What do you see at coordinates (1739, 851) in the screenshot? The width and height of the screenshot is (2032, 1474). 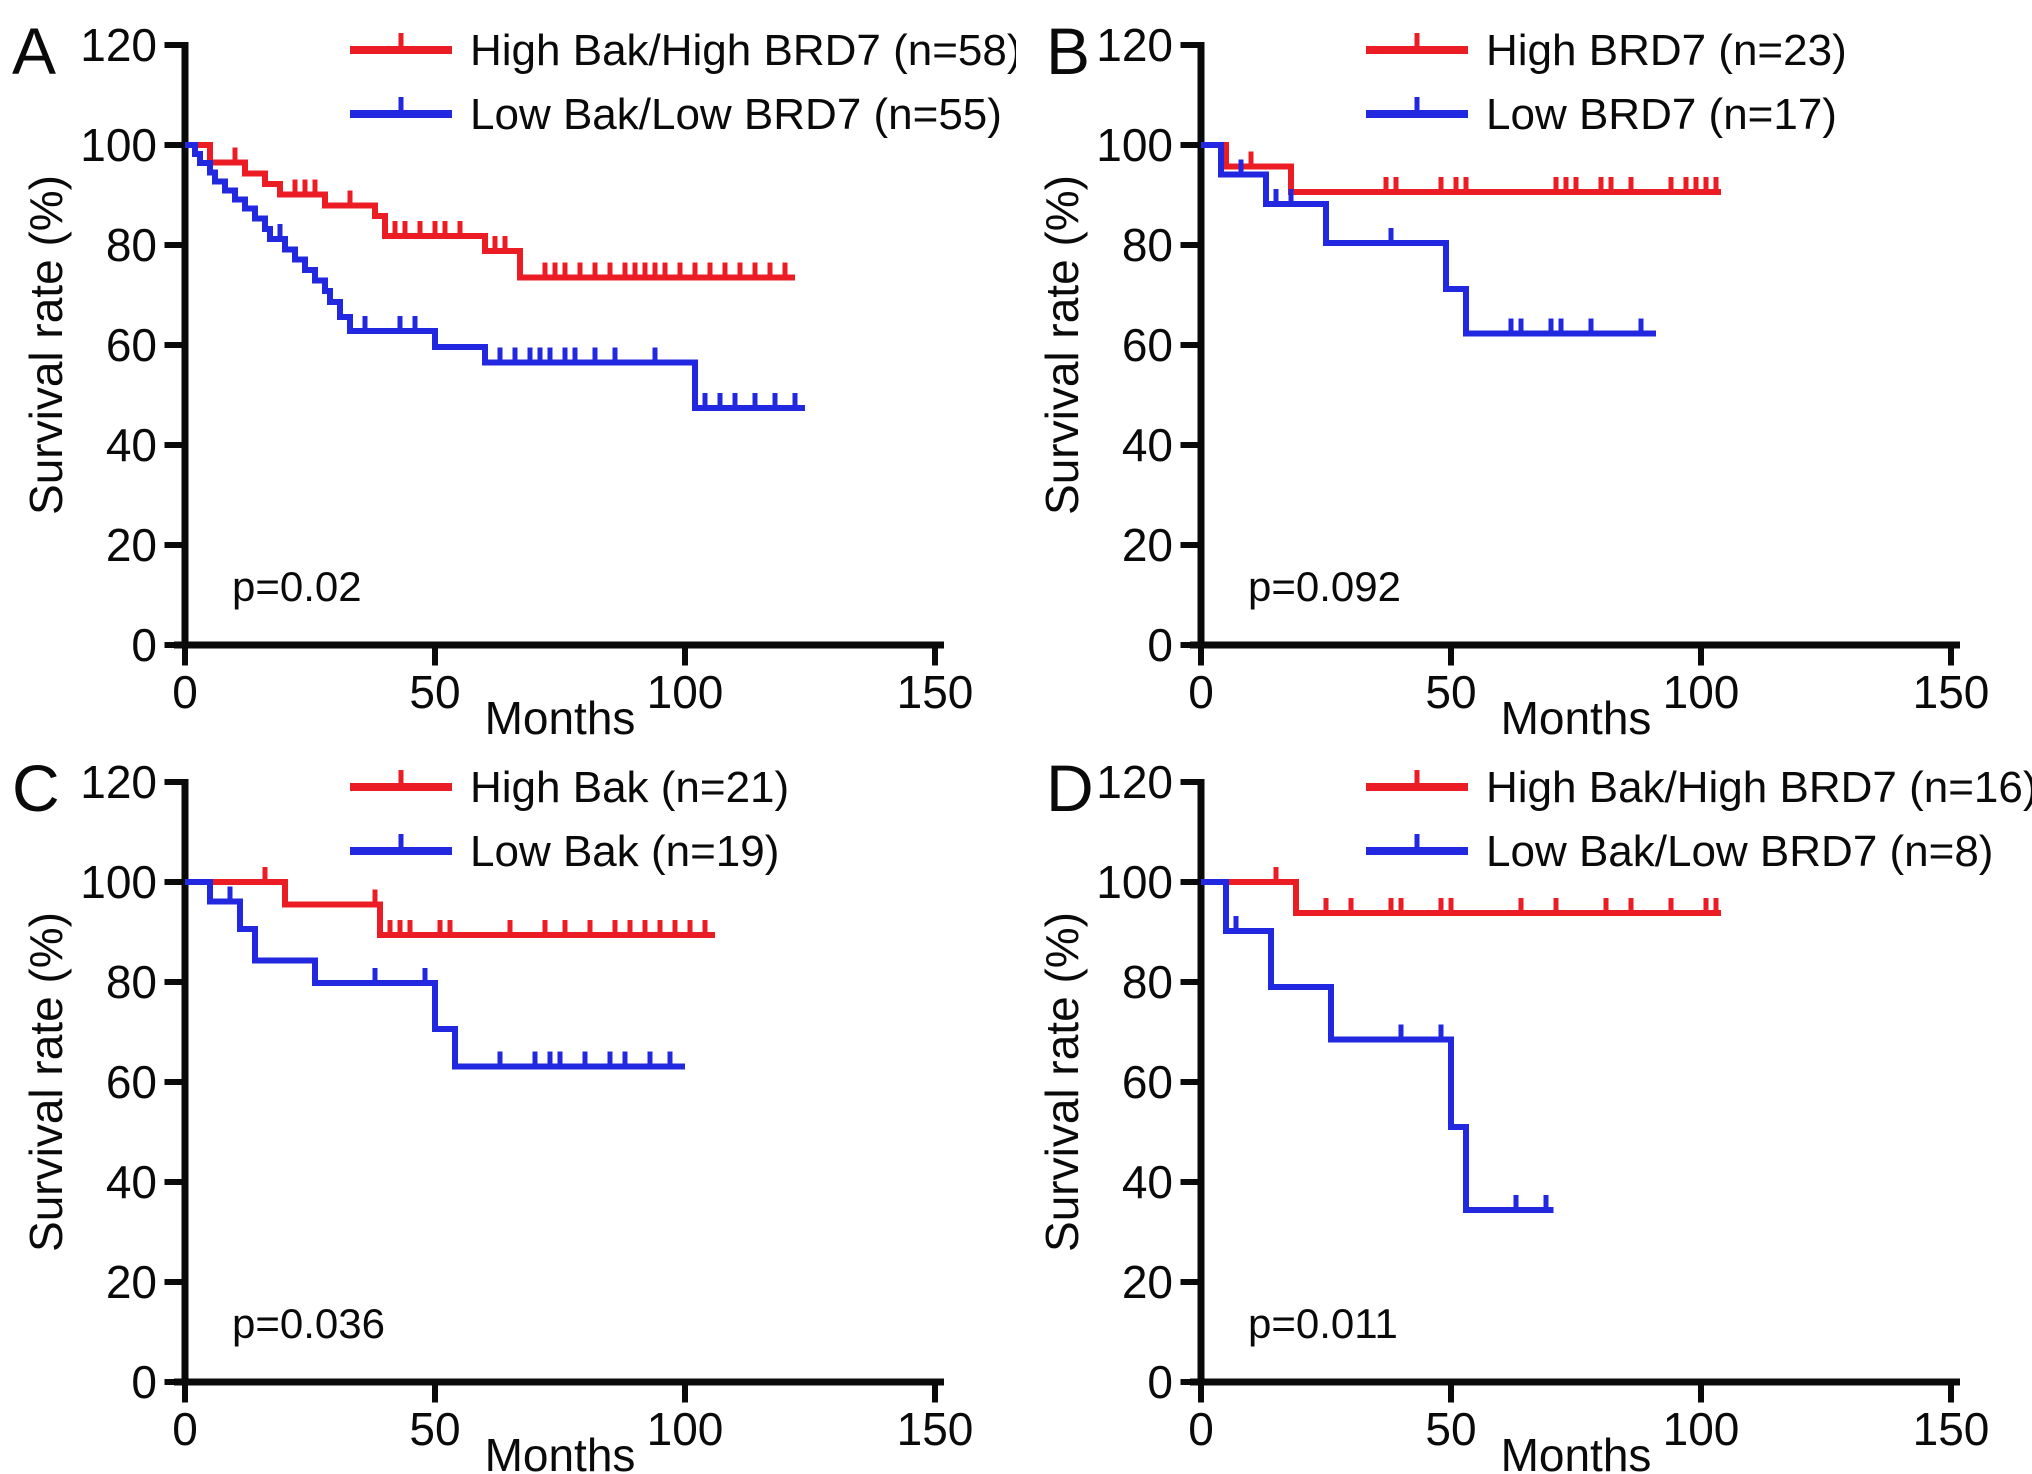 I see `legend-label: Low Bak/Low BRD7 (n=8)` at bounding box center [1739, 851].